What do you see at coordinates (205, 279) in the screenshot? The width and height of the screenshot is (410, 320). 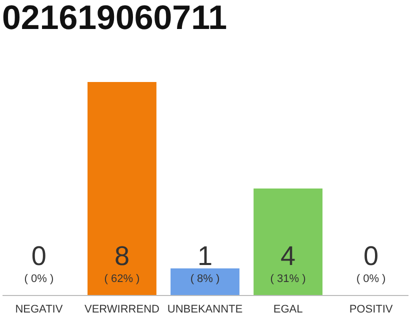 I see `annotation: ( 8% )` at bounding box center [205, 279].